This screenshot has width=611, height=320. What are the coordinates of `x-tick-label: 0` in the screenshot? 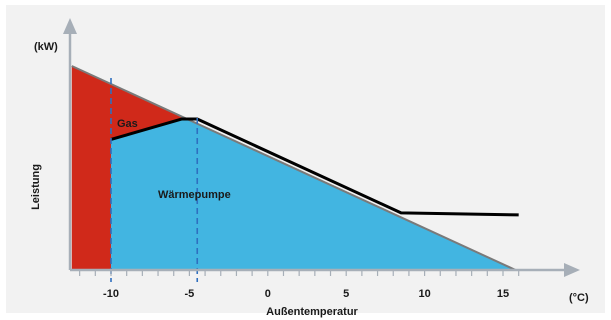 It's located at (268, 294).